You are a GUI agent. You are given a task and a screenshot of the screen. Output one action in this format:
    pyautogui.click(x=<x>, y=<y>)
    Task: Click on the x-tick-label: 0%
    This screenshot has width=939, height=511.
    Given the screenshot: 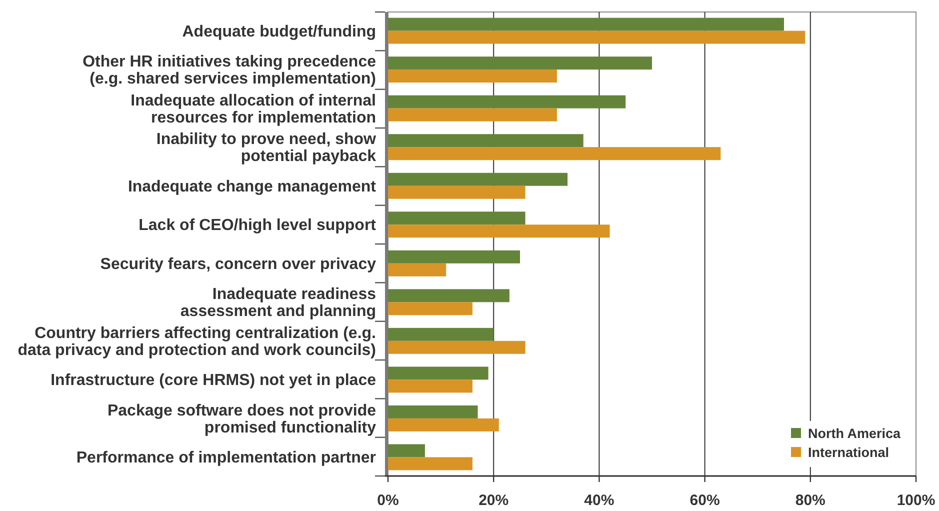 What is the action you would take?
    pyautogui.click(x=388, y=500)
    